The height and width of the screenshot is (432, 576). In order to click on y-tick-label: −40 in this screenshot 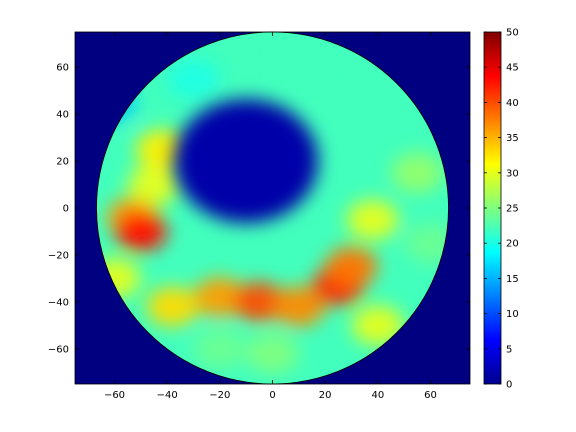, I will do `click(58, 302)`.